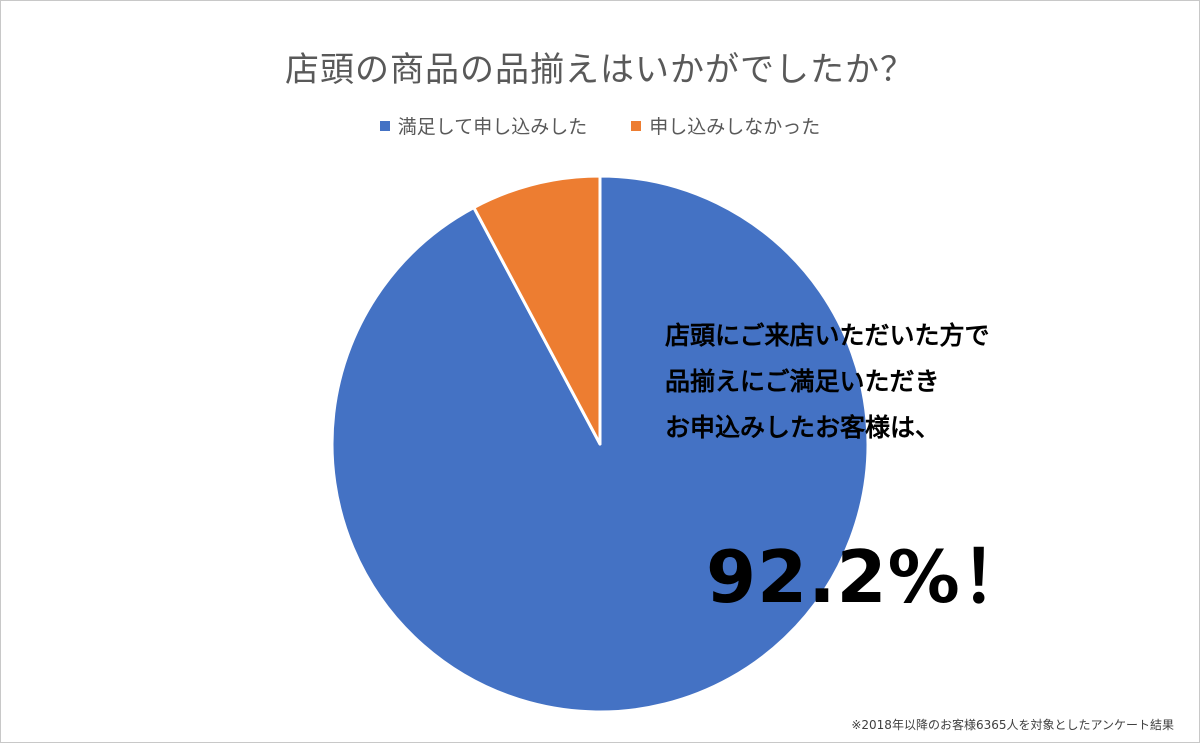 The image size is (1200, 743). I want to click on annotation-line-2: 品揃えにご満足いただき, so click(802, 381).